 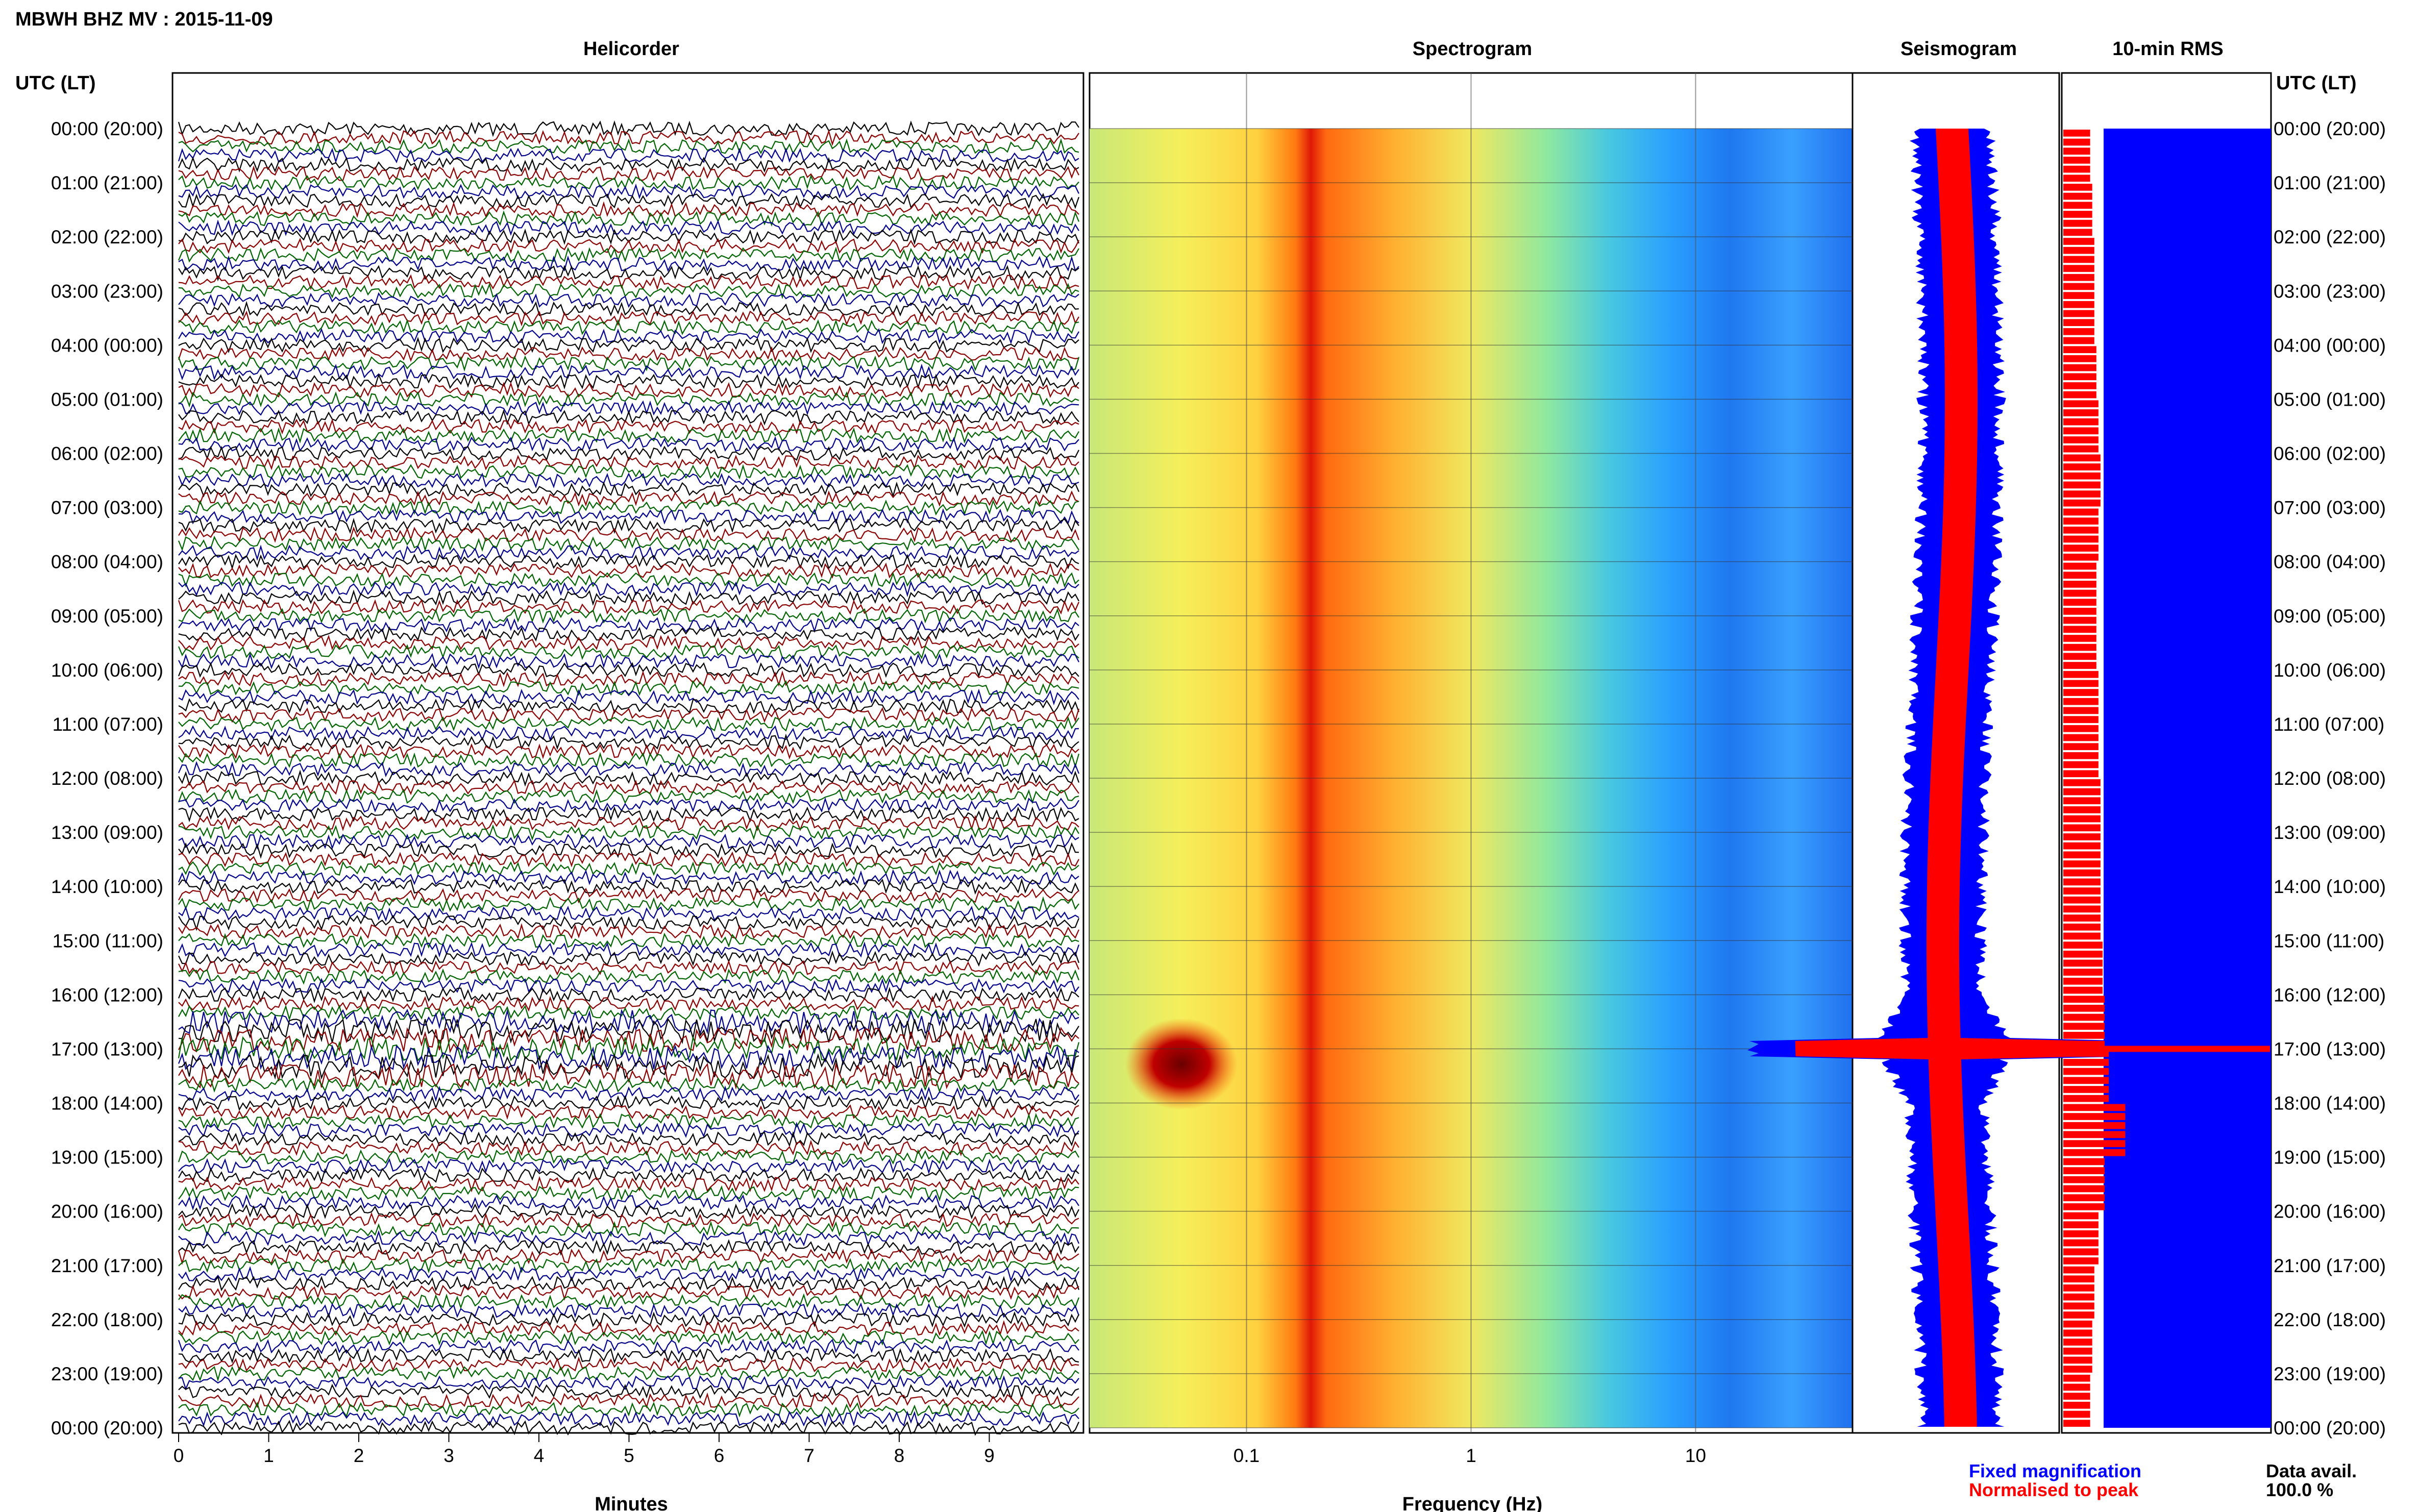 What do you see at coordinates (107, 453) in the screenshot?
I see `hour-label-left: 06:00 (02:00)` at bounding box center [107, 453].